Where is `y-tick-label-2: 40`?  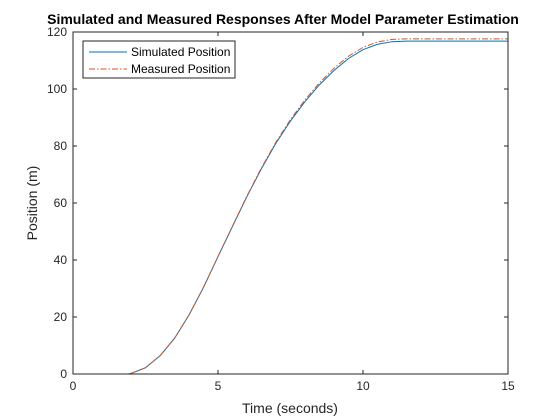 y-tick-label-2: 40 is located at coordinates (61, 260).